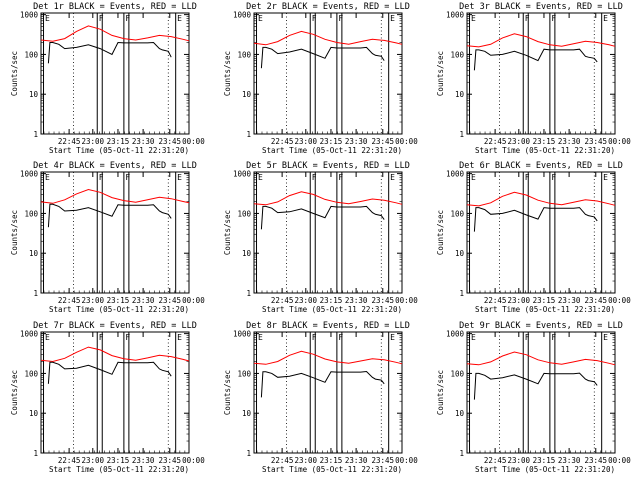  What do you see at coordinates (115, 7) in the screenshot?
I see `panel-title: Det 1r BLACK = Events, RED = LLD` at bounding box center [115, 7].